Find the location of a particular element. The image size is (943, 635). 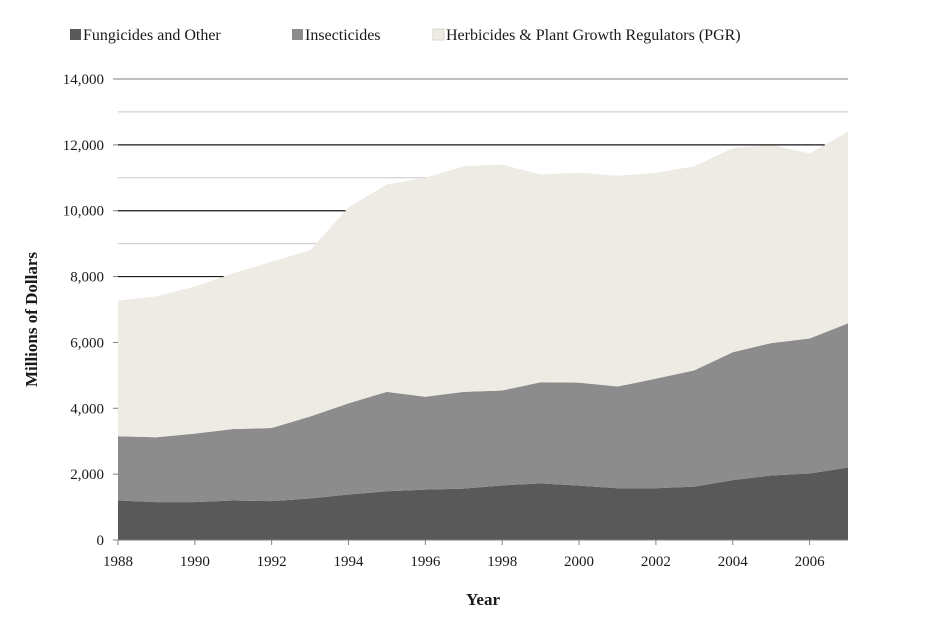

y-tick-label: 2,000 is located at coordinates (87, 475).